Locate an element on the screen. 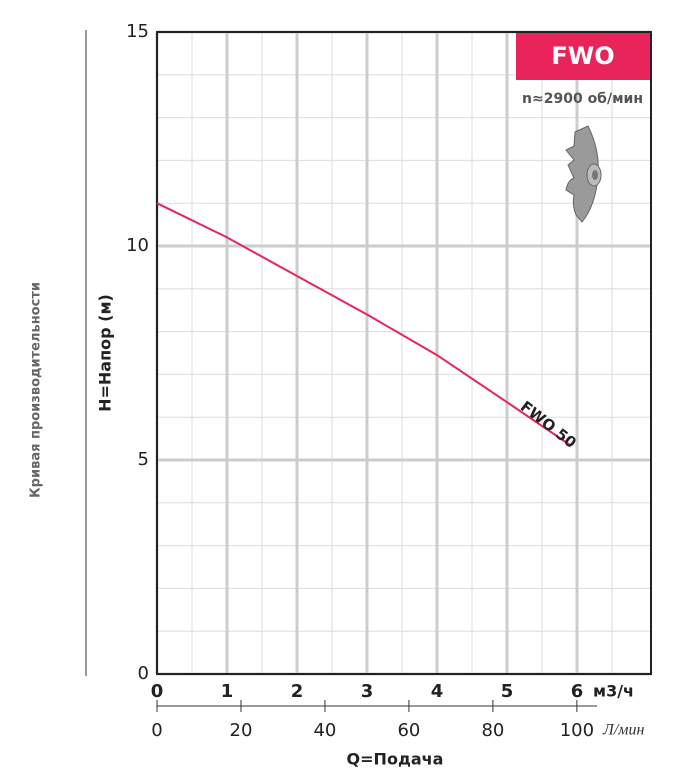 This screenshot has width=682, height=781. x2-tick-label: 100 is located at coordinates (577, 730).